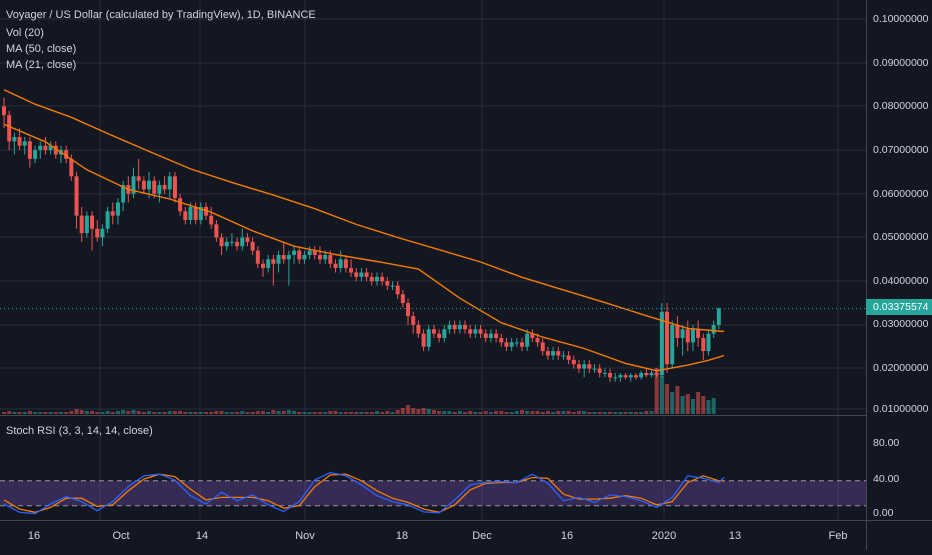 The image size is (932, 555). Describe the element at coordinates (901, 63) in the screenshot. I see `price-axis-label: 0.09000000` at that location.